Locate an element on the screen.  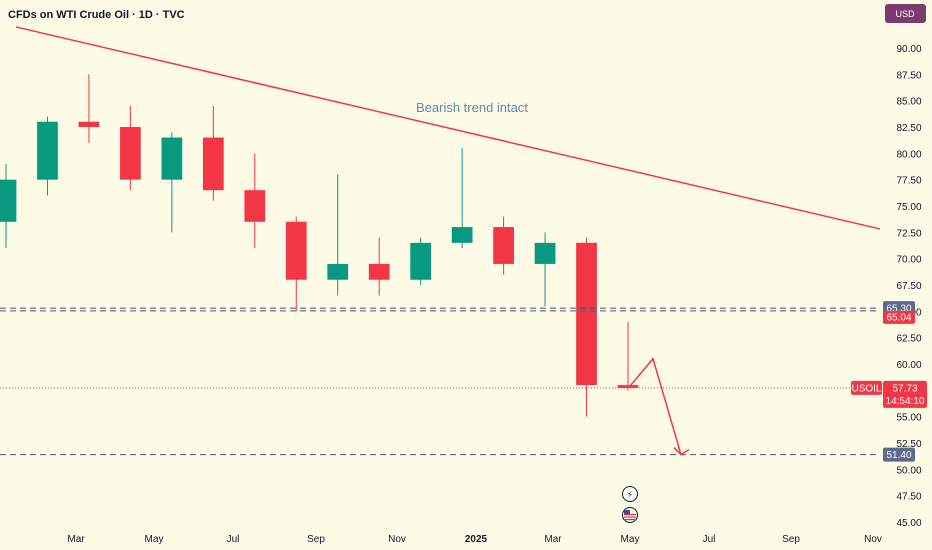
lightning-icon-glyph: ⚡ is located at coordinates (630, 496).